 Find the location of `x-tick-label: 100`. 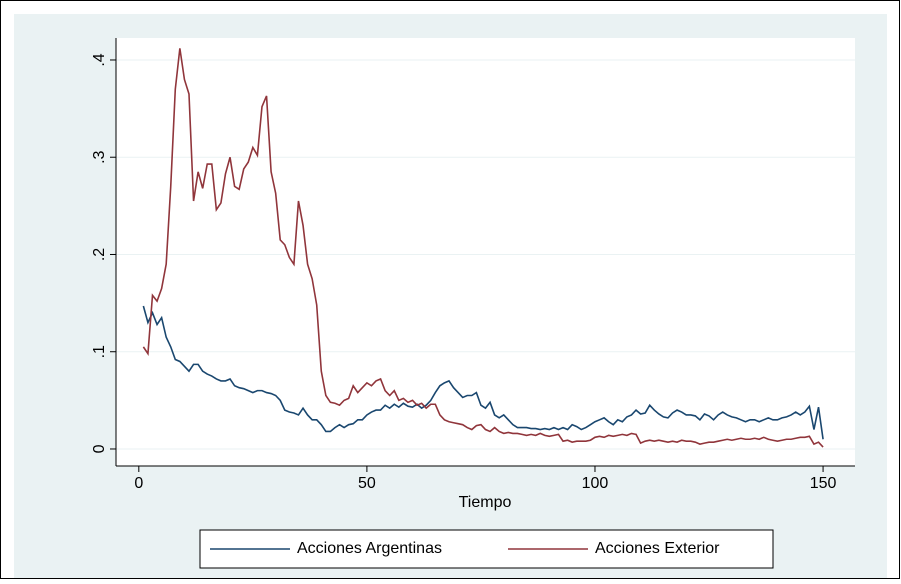

x-tick-label: 100 is located at coordinates (595, 483).